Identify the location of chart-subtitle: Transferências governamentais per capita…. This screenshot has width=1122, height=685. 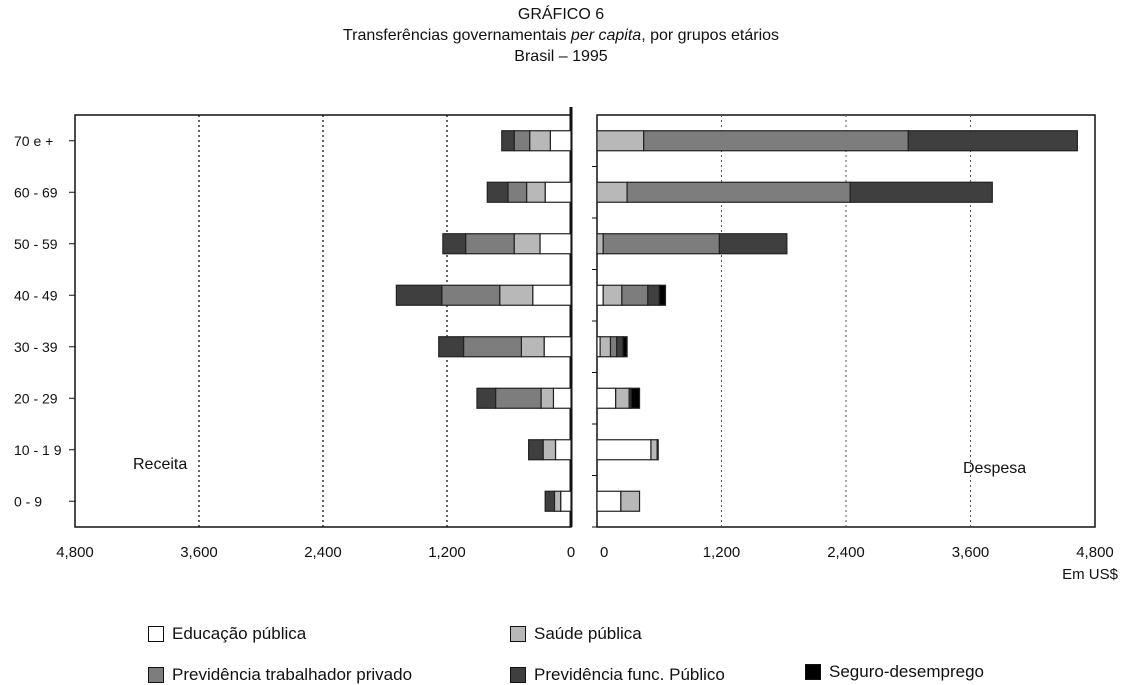
(561, 35).